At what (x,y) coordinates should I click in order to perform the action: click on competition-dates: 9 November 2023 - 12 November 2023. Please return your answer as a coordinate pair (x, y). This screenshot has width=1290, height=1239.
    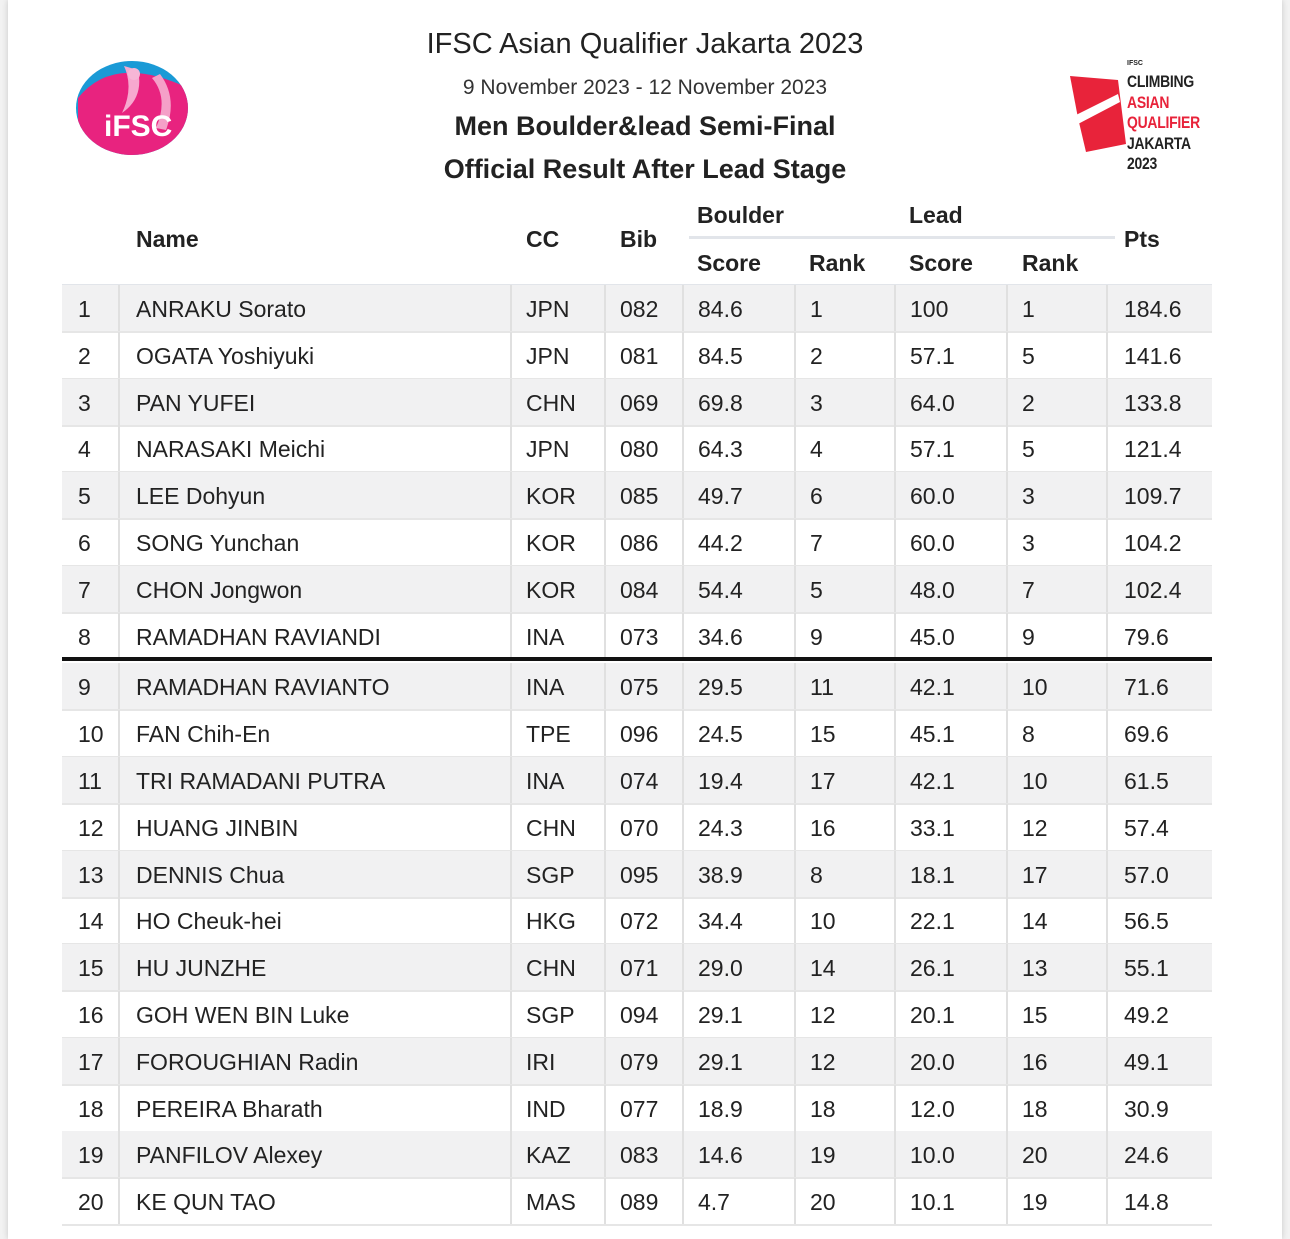
    Looking at the image, I should click on (645, 87).